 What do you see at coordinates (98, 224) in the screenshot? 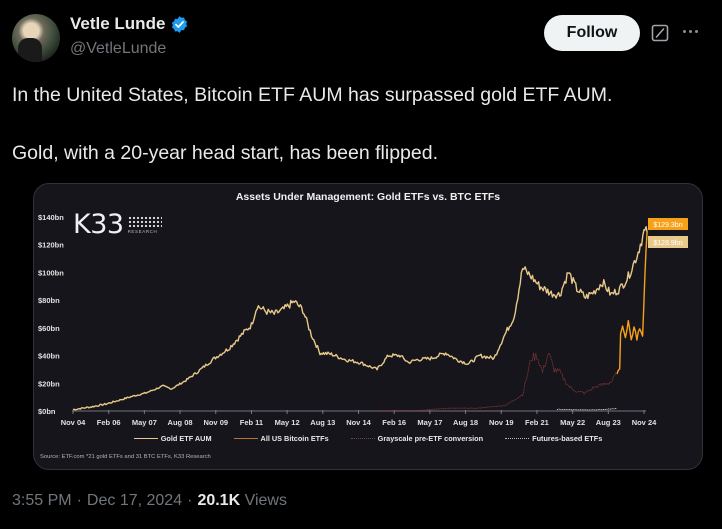
I see `k33-brand: K33` at bounding box center [98, 224].